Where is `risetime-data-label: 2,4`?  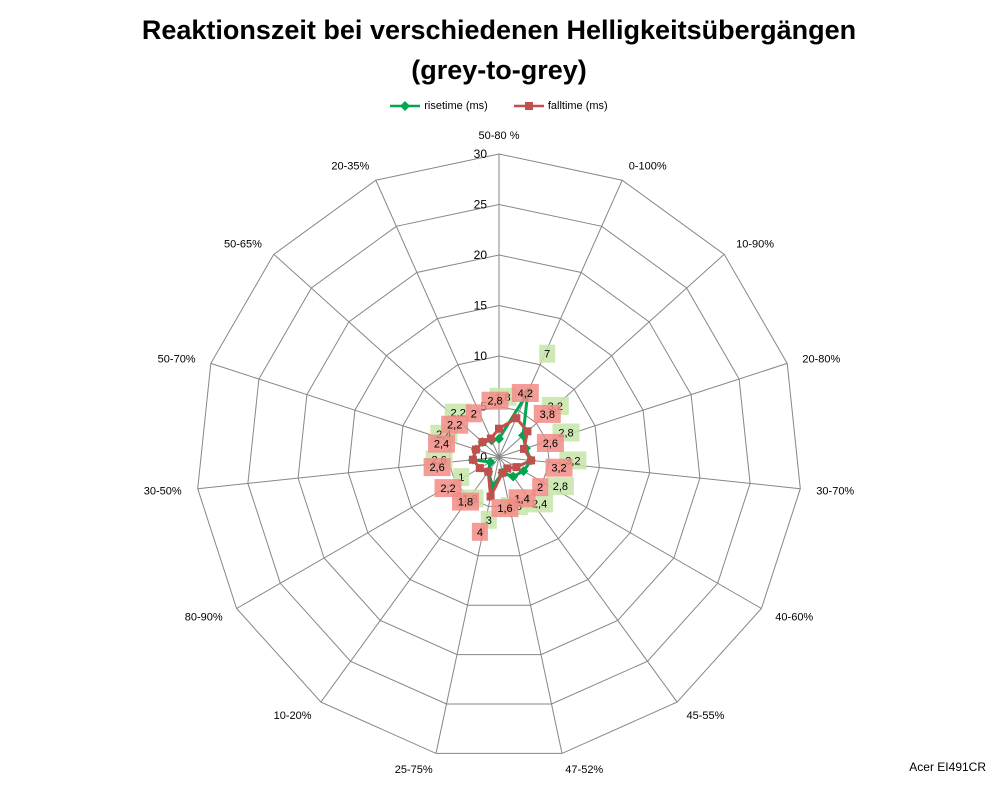
risetime-data-label: 2,4 is located at coordinates (539, 504).